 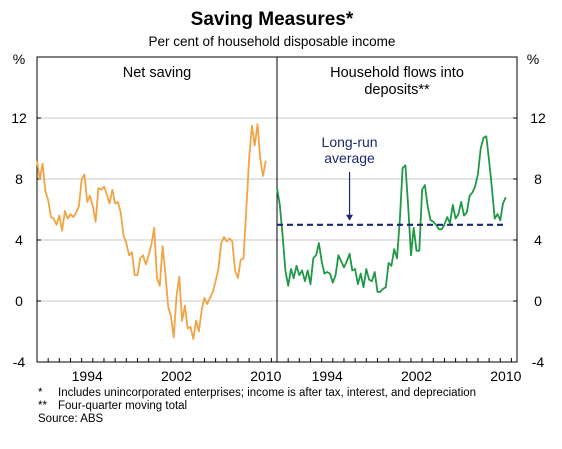 What do you see at coordinates (42, 406) in the screenshot?
I see `footnote-2-mark: **` at bounding box center [42, 406].